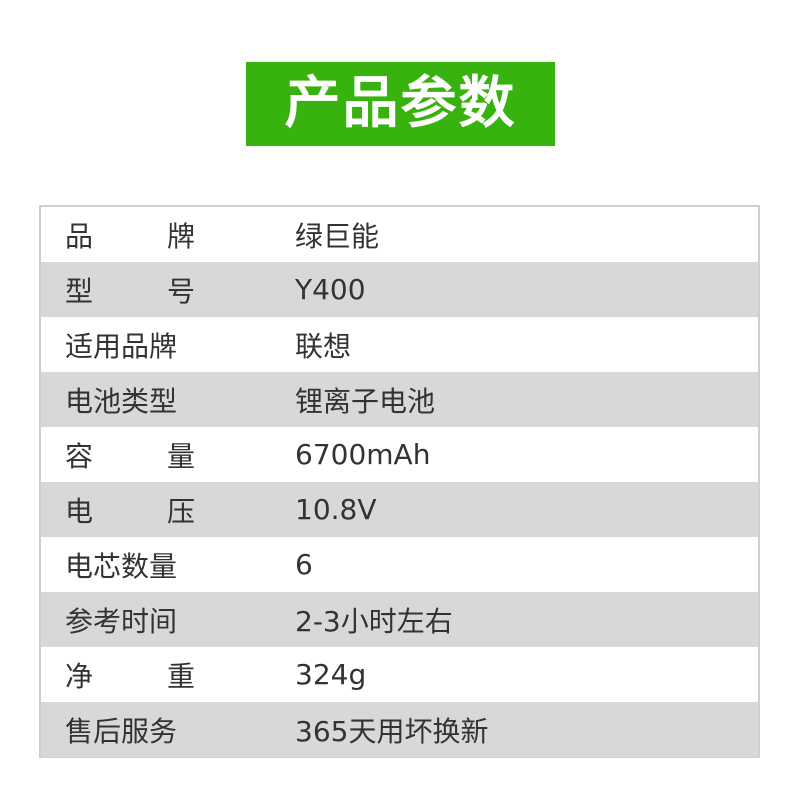 This screenshot has width=800, height=800. Describe the element at coordinates (331, 674) in the screenshot. I see `spec-value: 324g` at that location.